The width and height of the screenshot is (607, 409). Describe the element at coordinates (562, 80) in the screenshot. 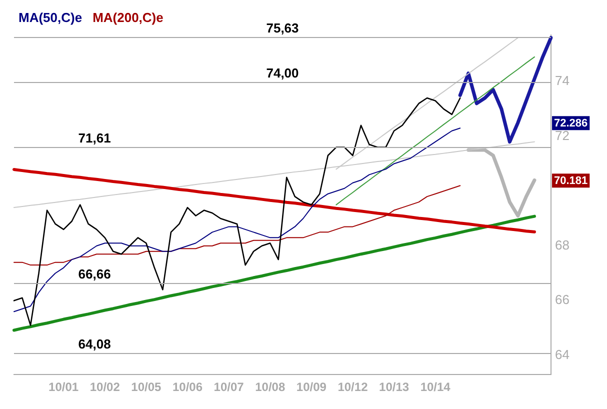

I see `y-tick-label: 74` at that location.